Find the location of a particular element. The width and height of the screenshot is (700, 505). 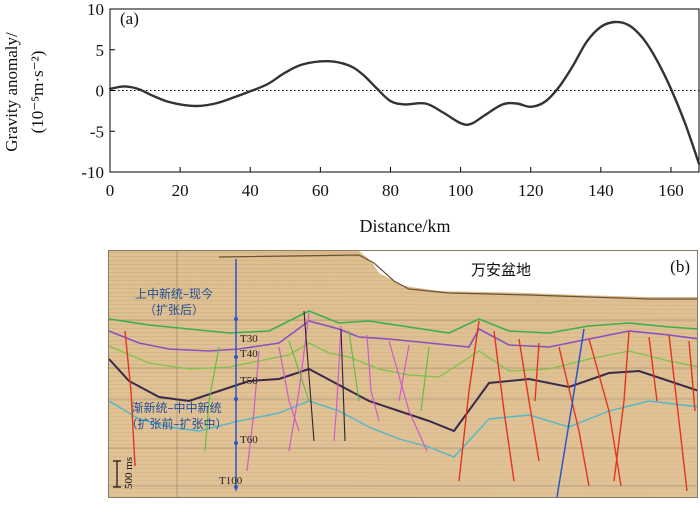

sea-water-region is located at coordinates (528, 274).